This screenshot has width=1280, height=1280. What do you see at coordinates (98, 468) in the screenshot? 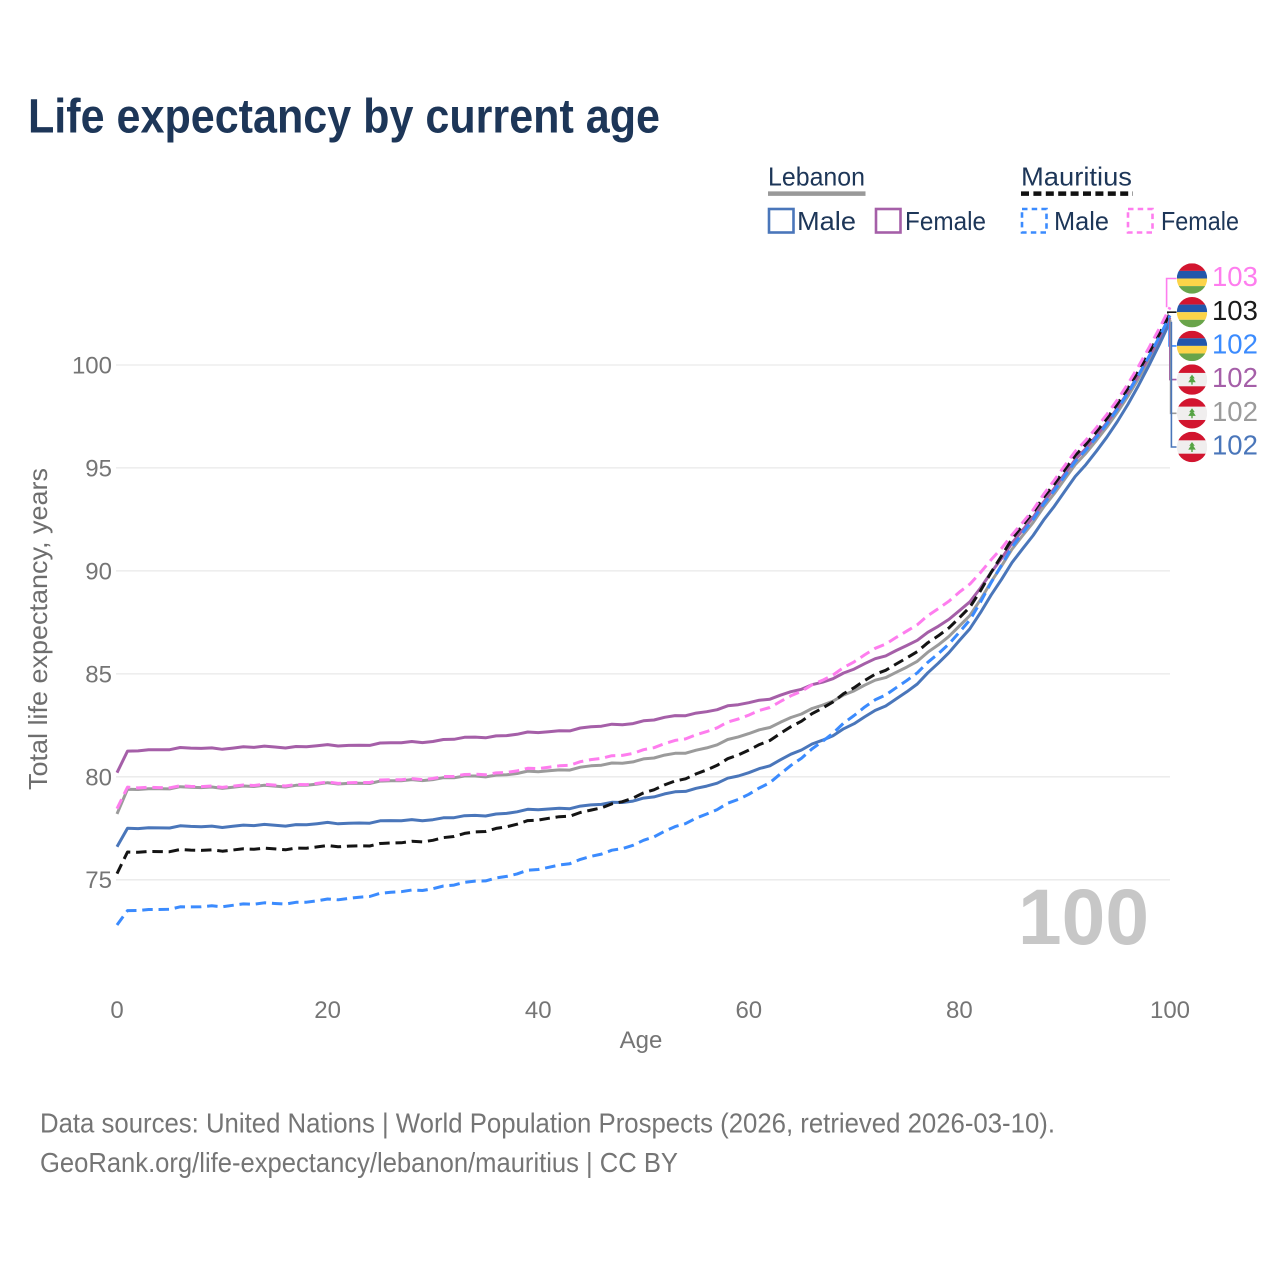
I see `svg-text: 95` at bounding box center [98, 468].